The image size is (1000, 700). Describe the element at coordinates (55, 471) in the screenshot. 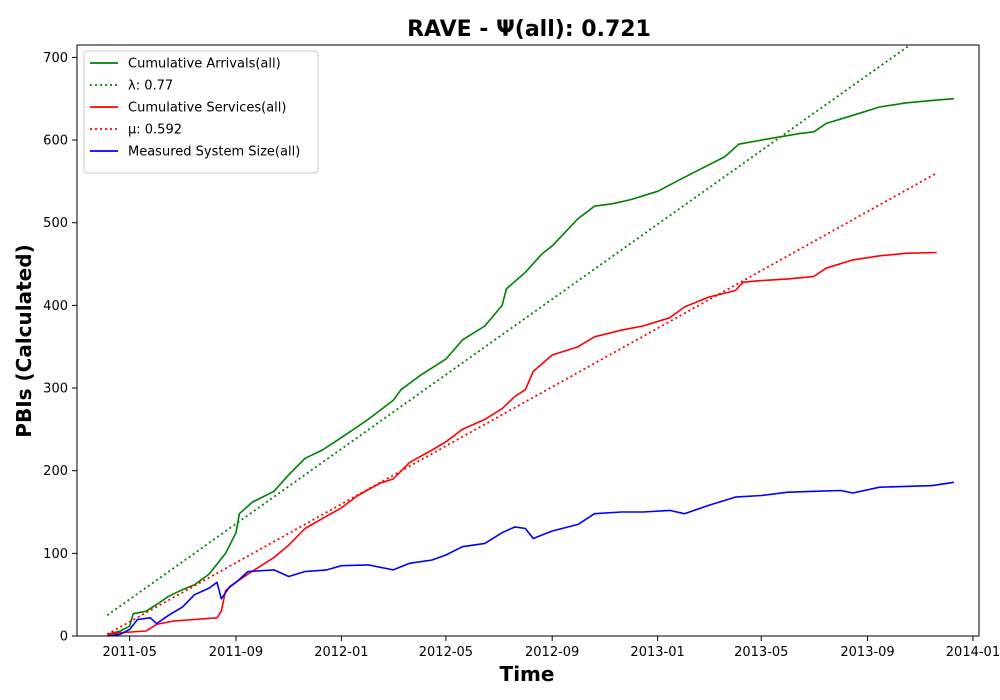

I see `y-tick-label: 200` at that location.